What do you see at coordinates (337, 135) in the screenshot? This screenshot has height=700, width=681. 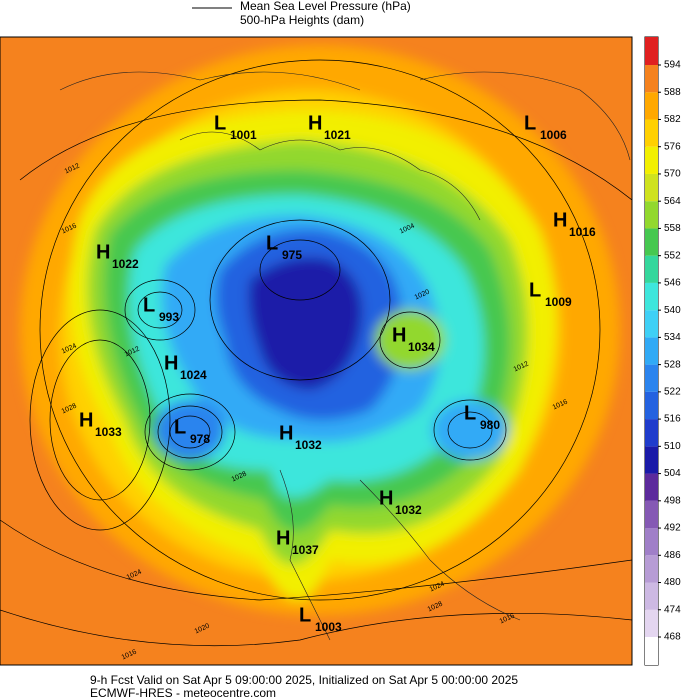 I see `center-value: 1021` at bounding box center [337, 135].